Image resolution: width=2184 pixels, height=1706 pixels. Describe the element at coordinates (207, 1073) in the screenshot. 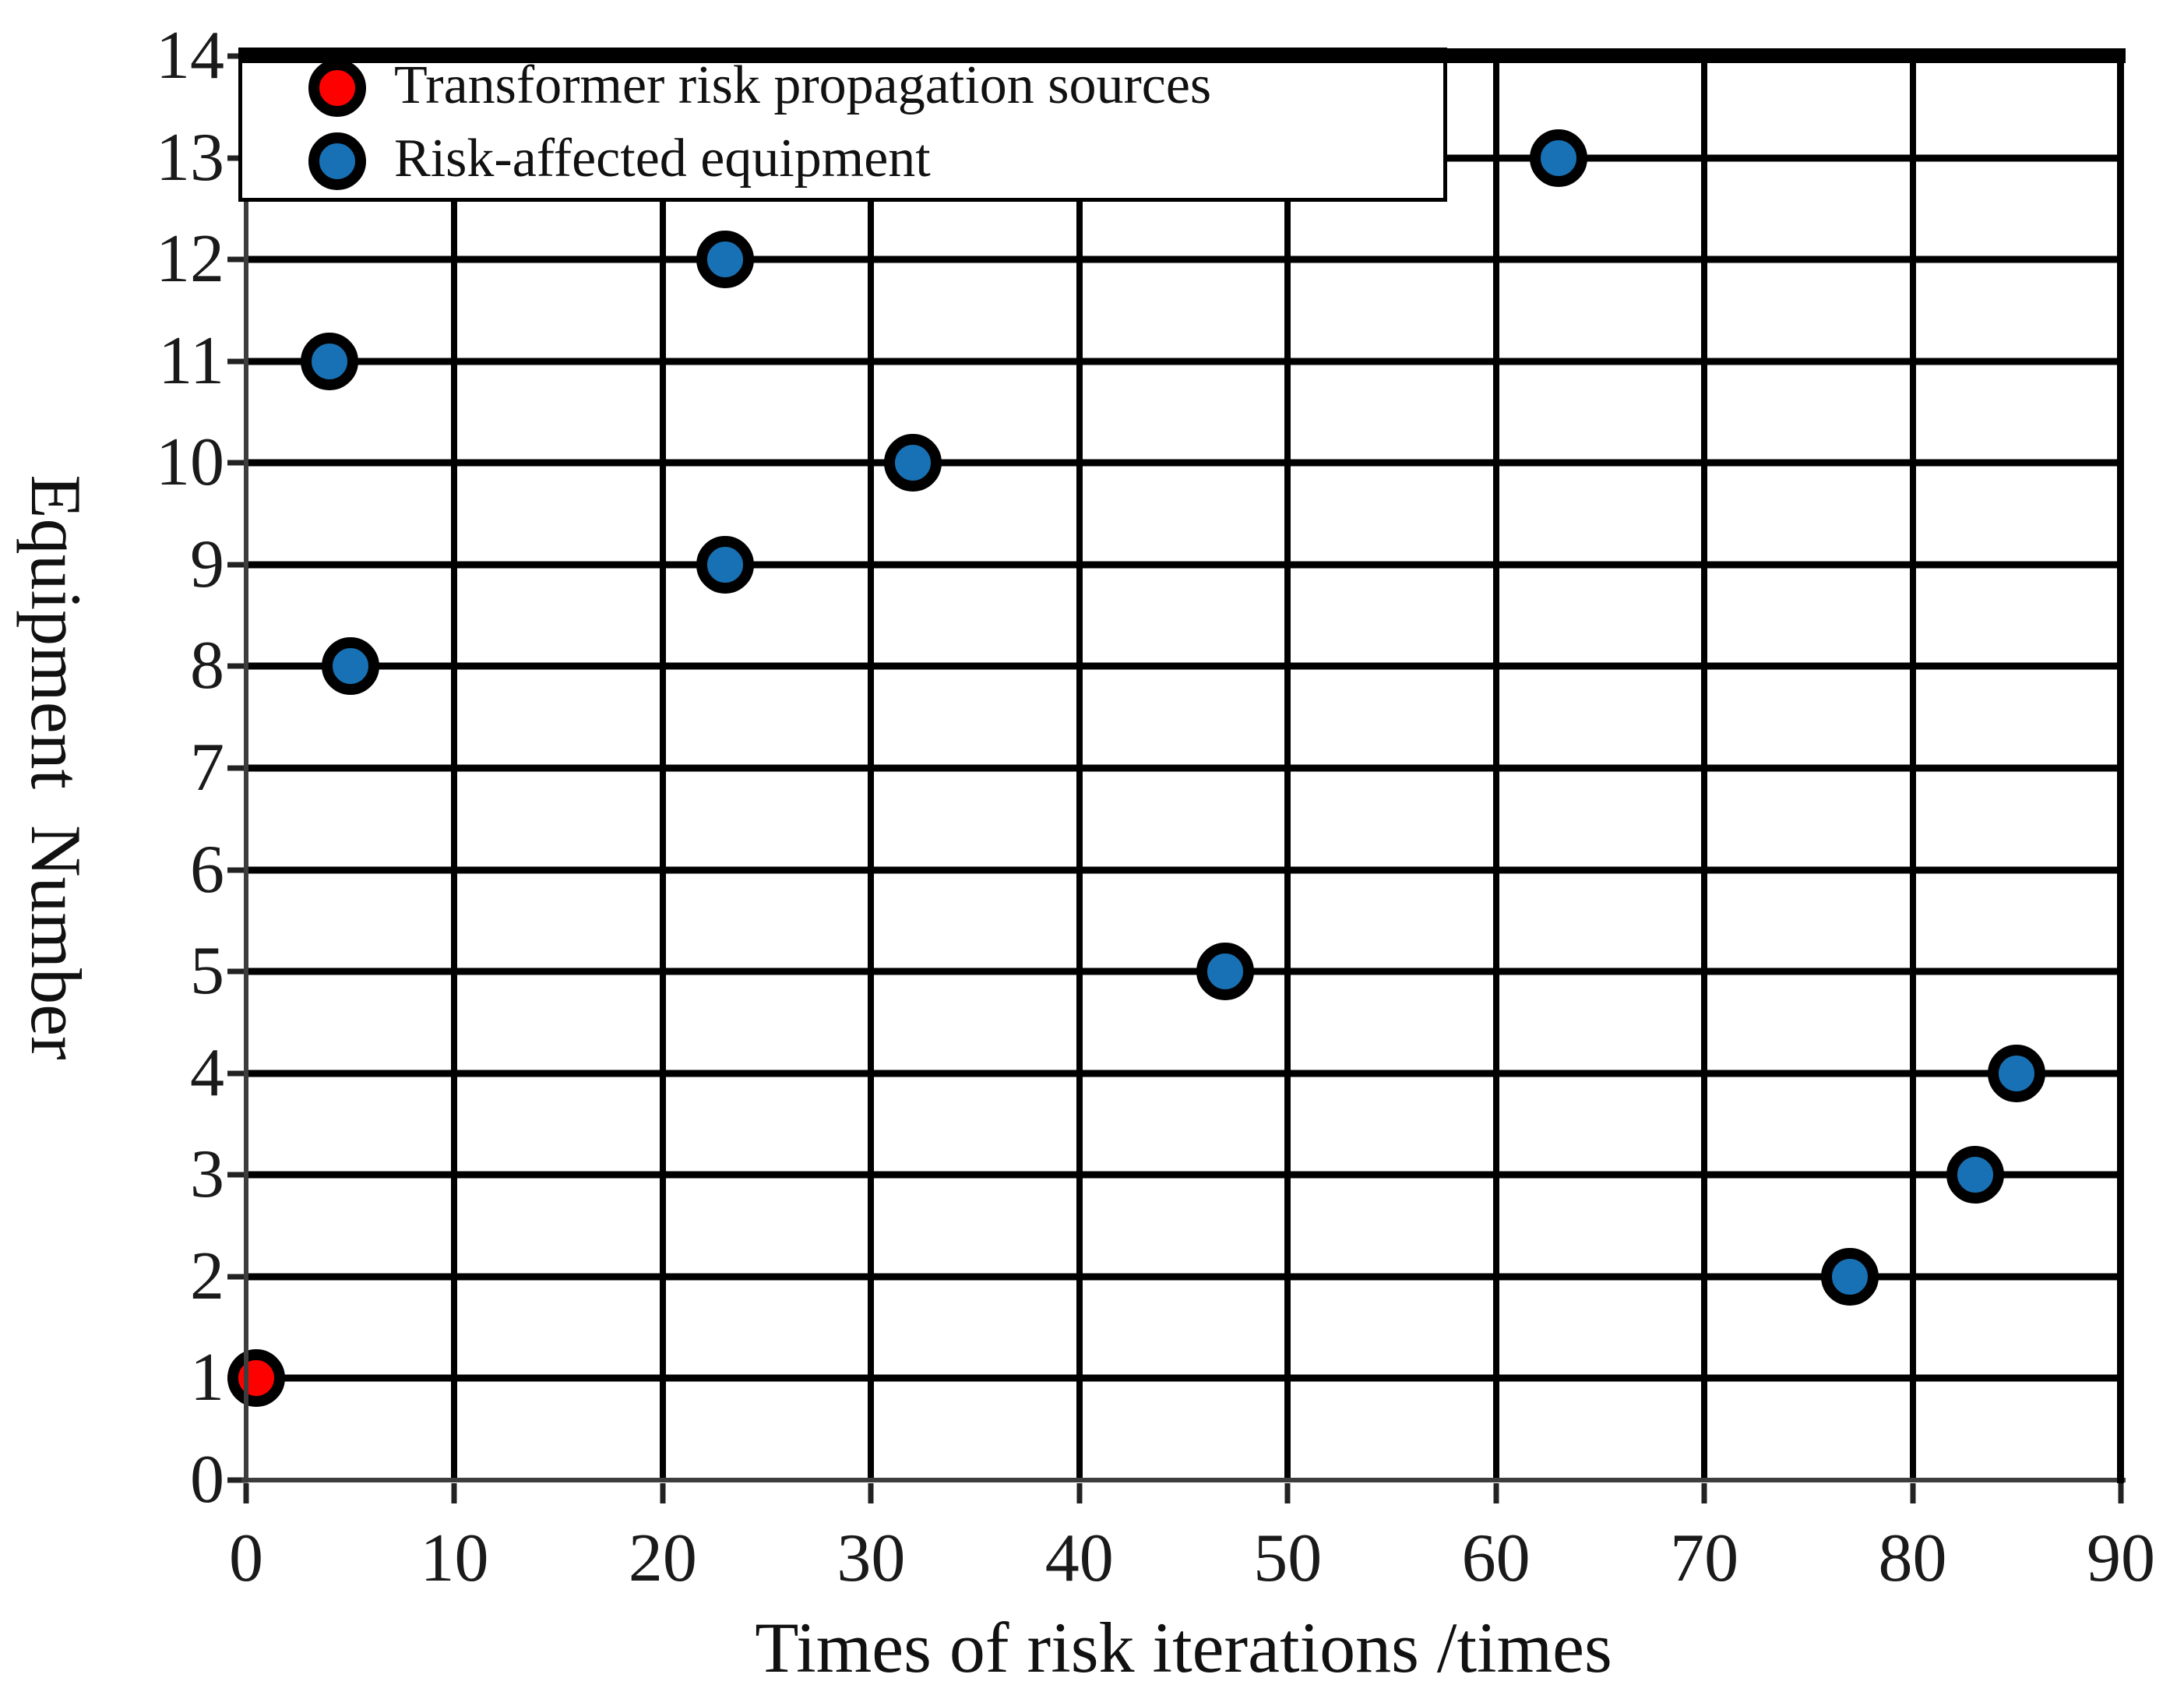

I see `y-tick-label: 4` at that location.